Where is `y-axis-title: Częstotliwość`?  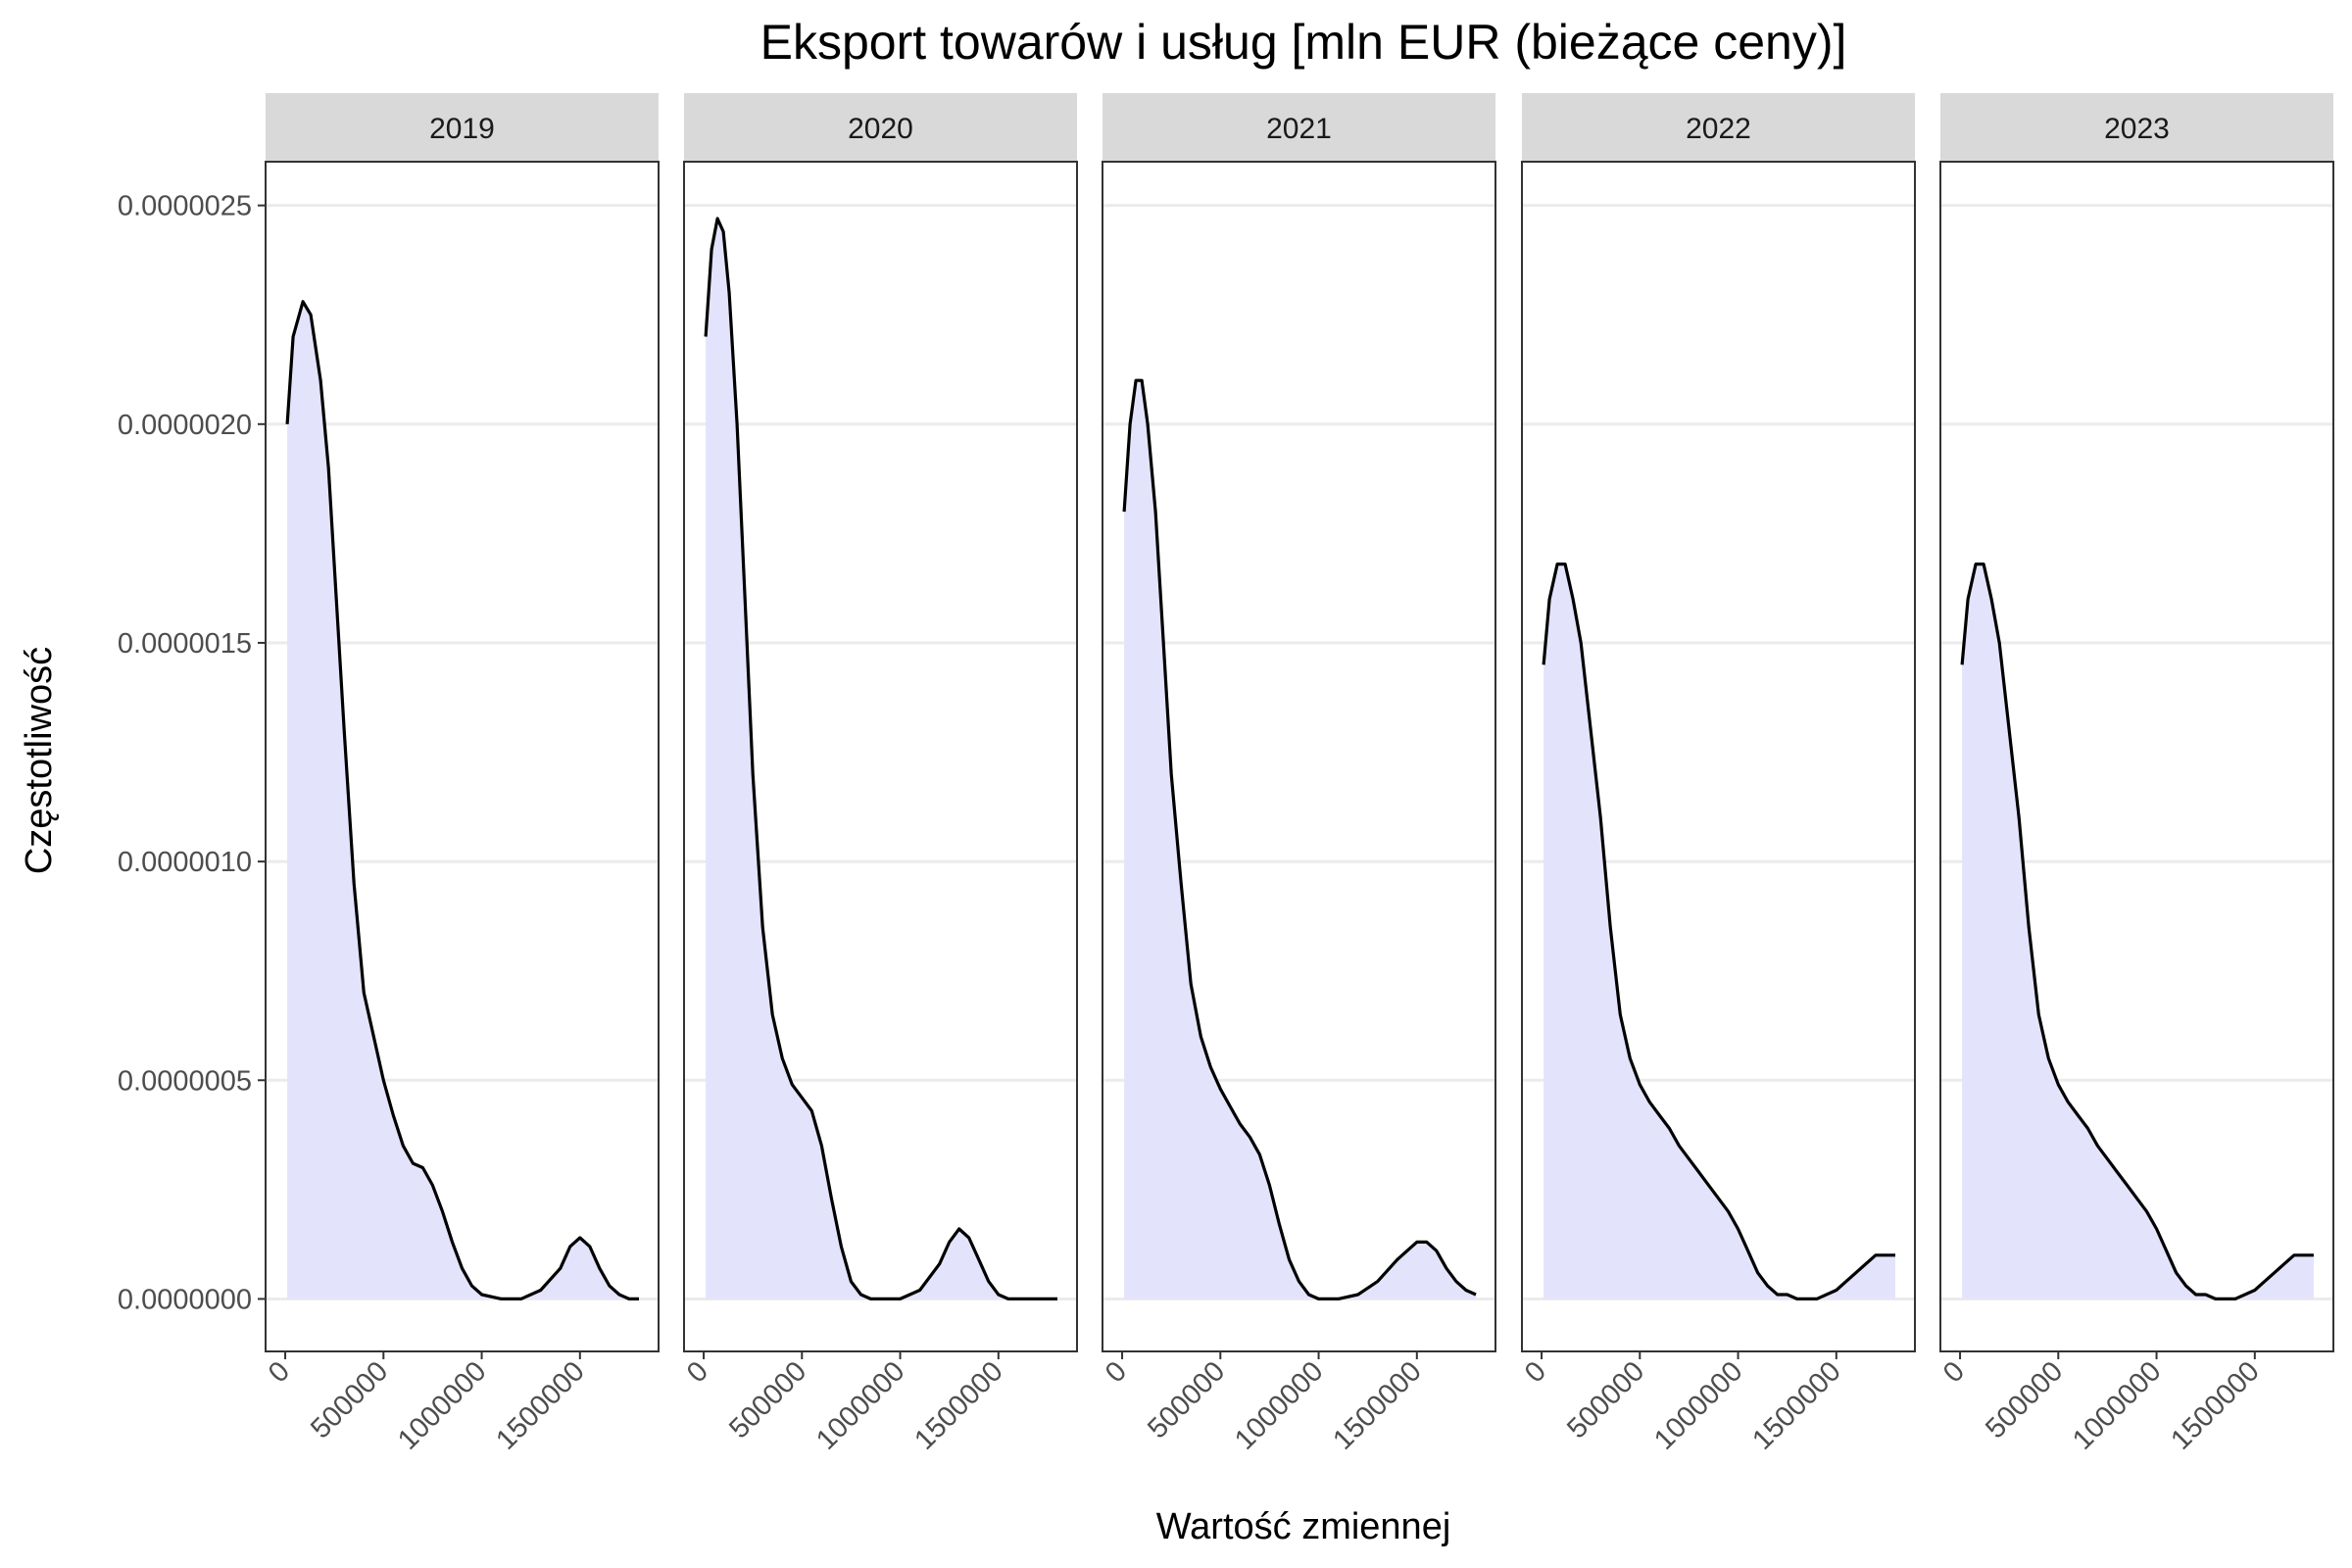 y-axis-title: Częstotliwość is located at coordinates (39, 760).